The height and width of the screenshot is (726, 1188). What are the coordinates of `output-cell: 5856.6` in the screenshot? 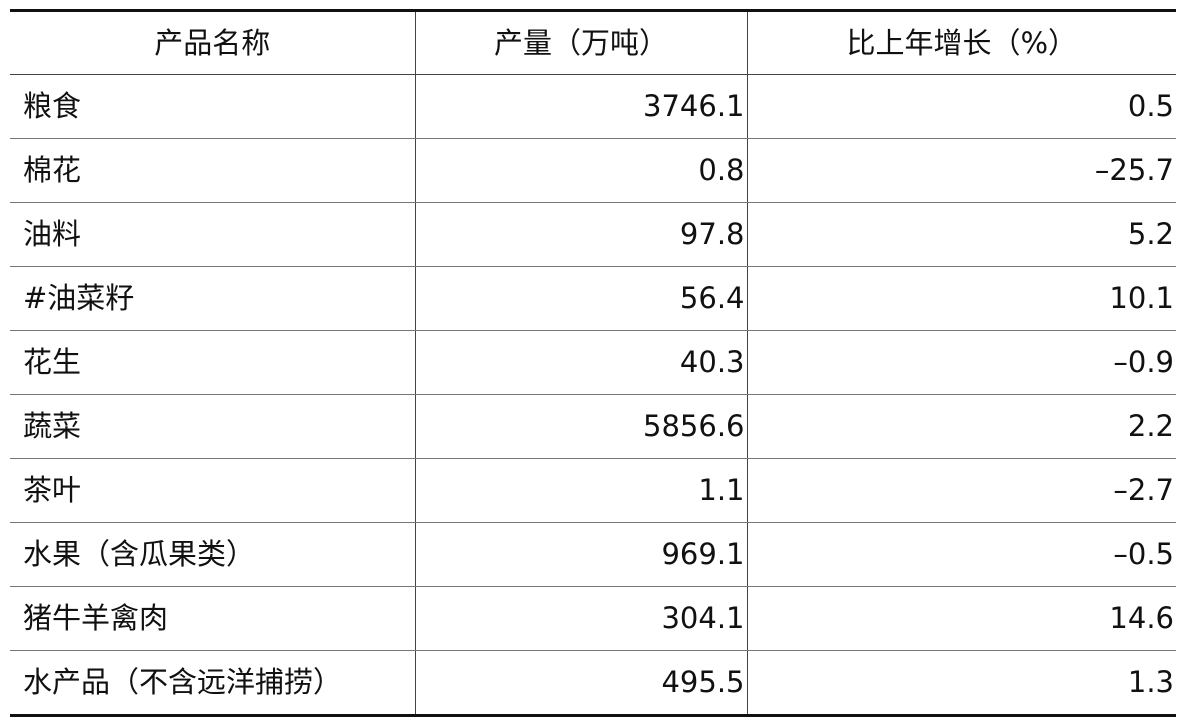 It's located at (580, 426).